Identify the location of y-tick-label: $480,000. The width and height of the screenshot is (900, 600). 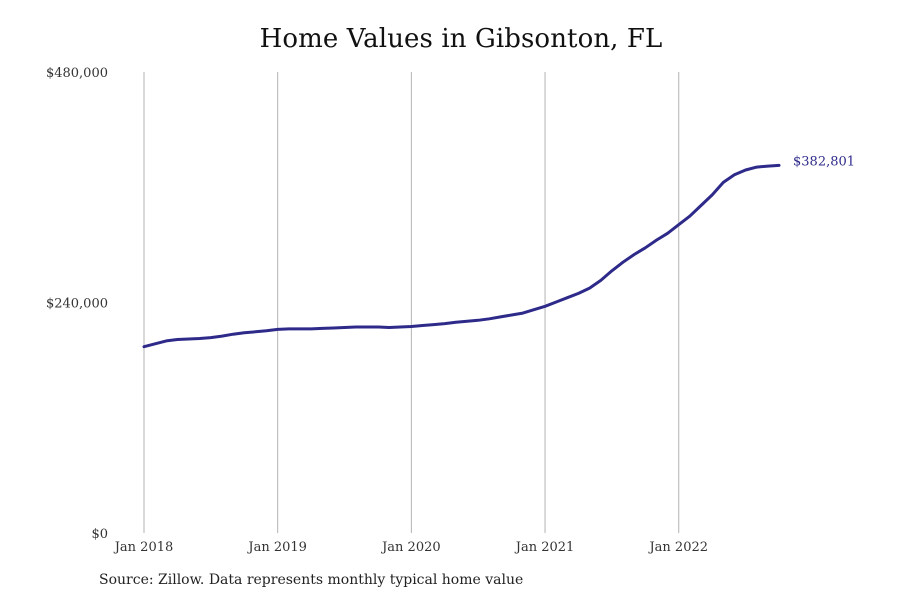
(77, 73).